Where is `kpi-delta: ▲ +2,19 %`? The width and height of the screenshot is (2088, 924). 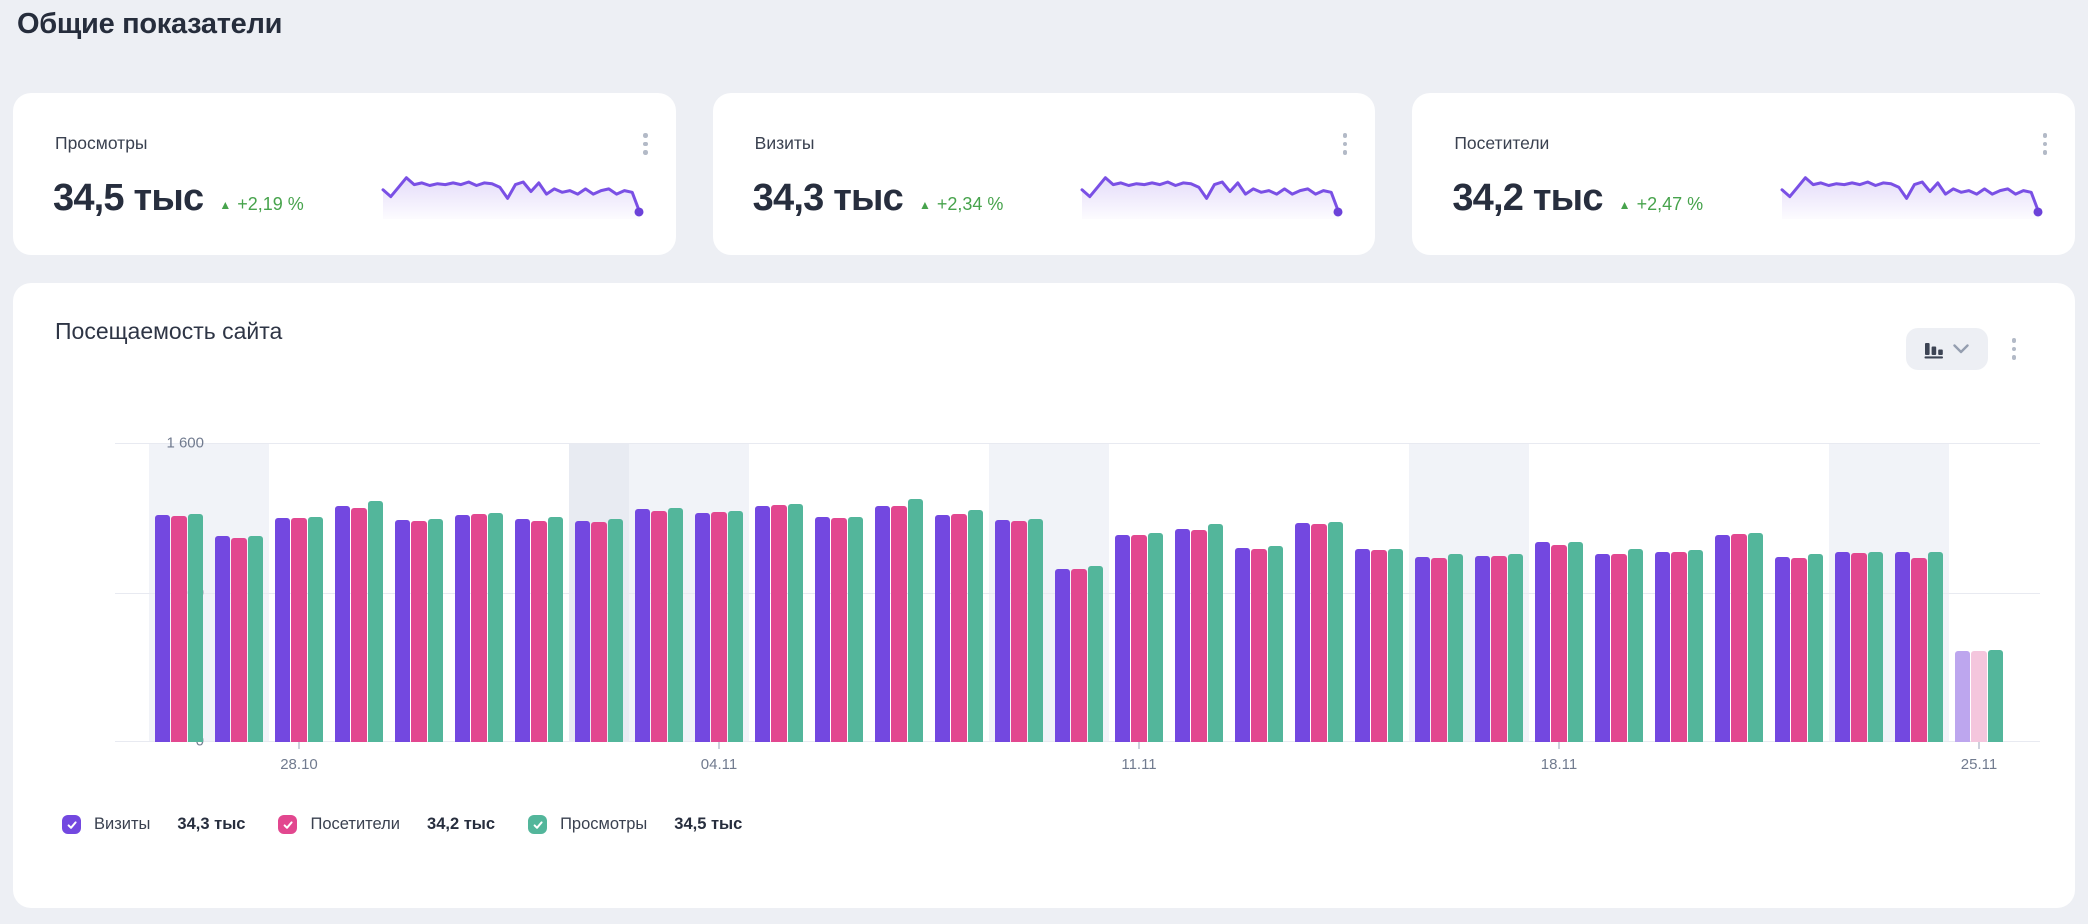
kpi-delta: ▲ +2,19 % is located at coordinates (261, 204).